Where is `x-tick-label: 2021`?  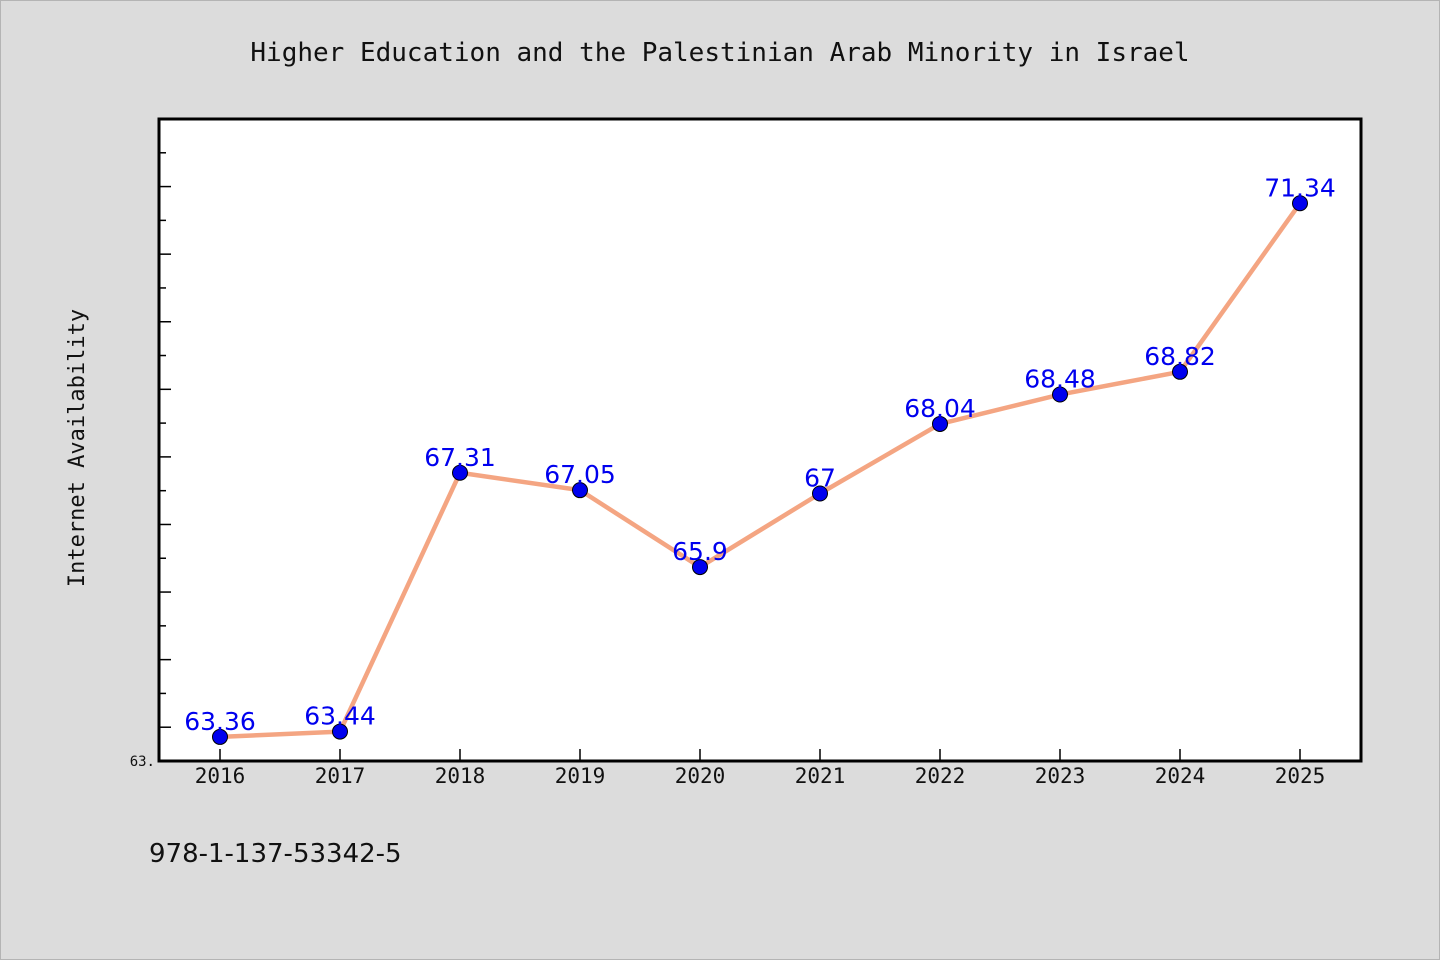
x-tick-label: 2021 is located at coordinates (820, 776).